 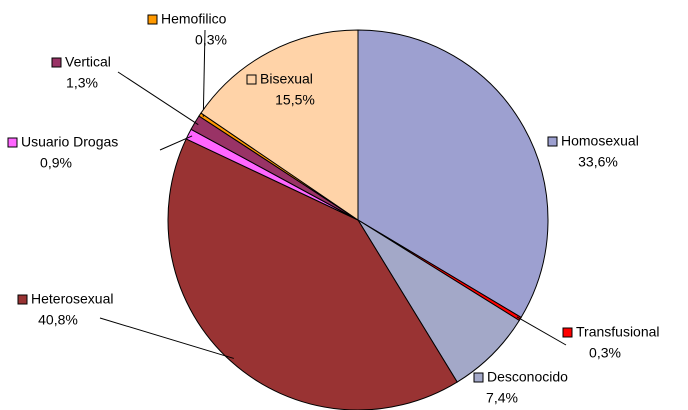 I want to click on slice-label: Heterosexual, so click(x=72, y=299).